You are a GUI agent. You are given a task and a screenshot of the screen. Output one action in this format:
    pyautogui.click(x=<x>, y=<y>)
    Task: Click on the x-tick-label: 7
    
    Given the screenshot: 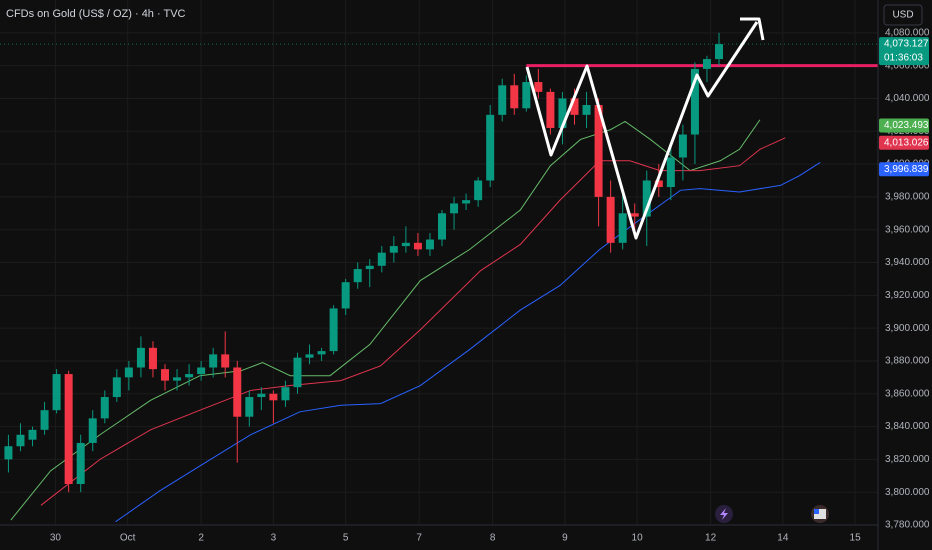 What is the action you would take?
    pyautogui.click(x=419, y=538)
    